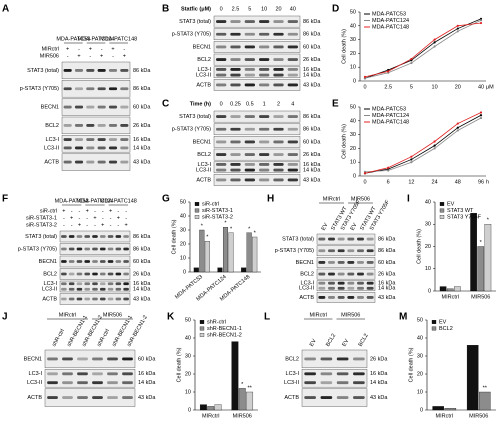  Describe the element at coordinates (202, 47) in the screenshot. I see `protein-label: BECN1` at that location.